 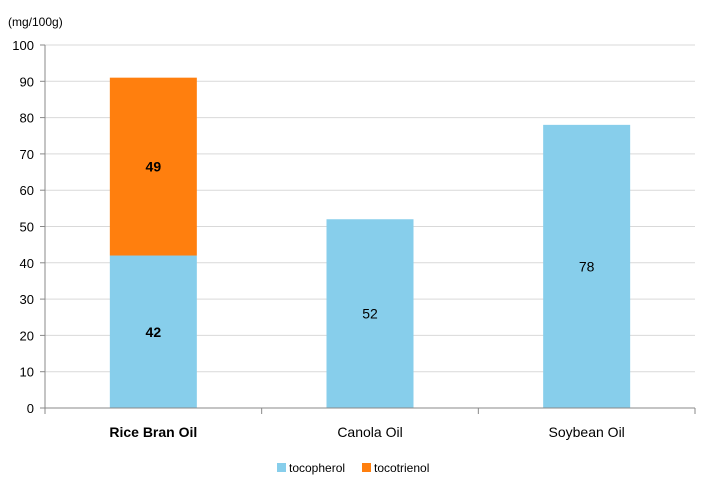 I want to click on y-tick-label: 10, so click(x=27, y=372).